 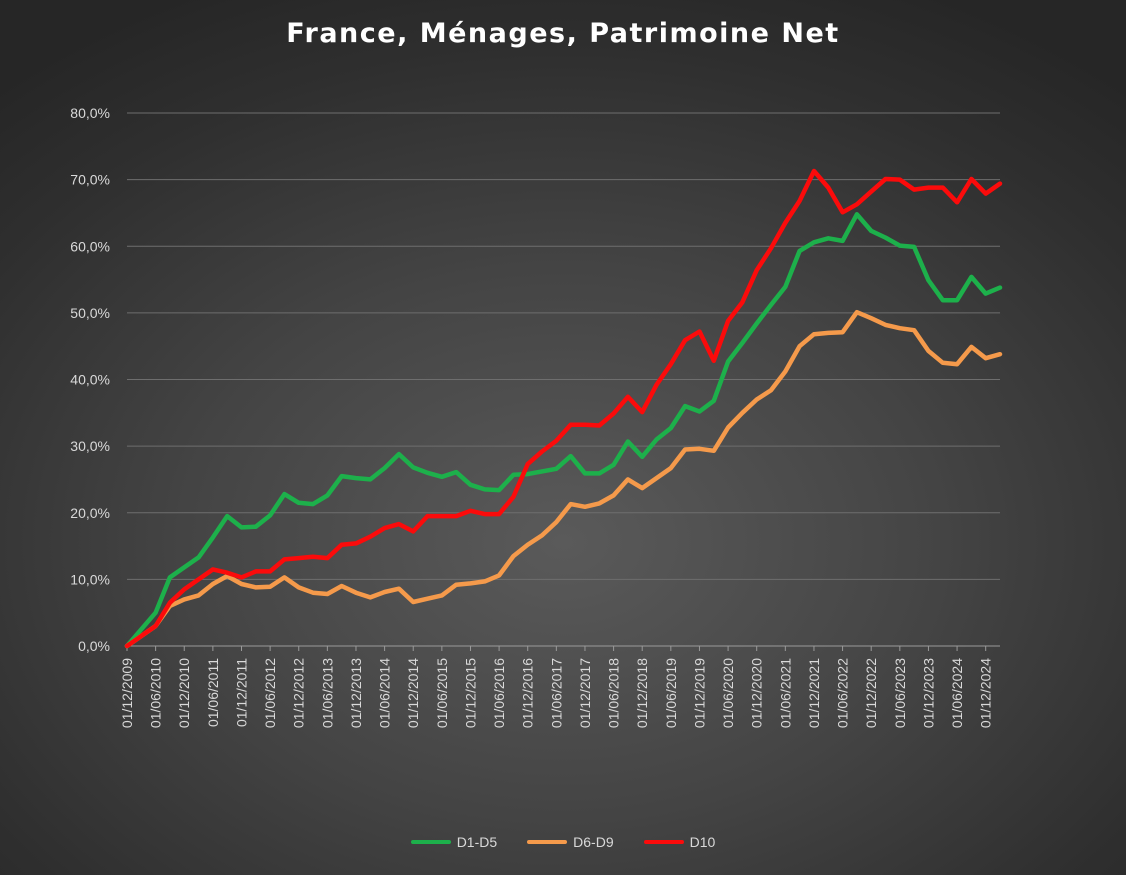 What do you see at coordinates (563, 33) in the screenshot?
I see `chart-title: France, Ménages, Patrimoine Net` at bounding box center [563, 33].